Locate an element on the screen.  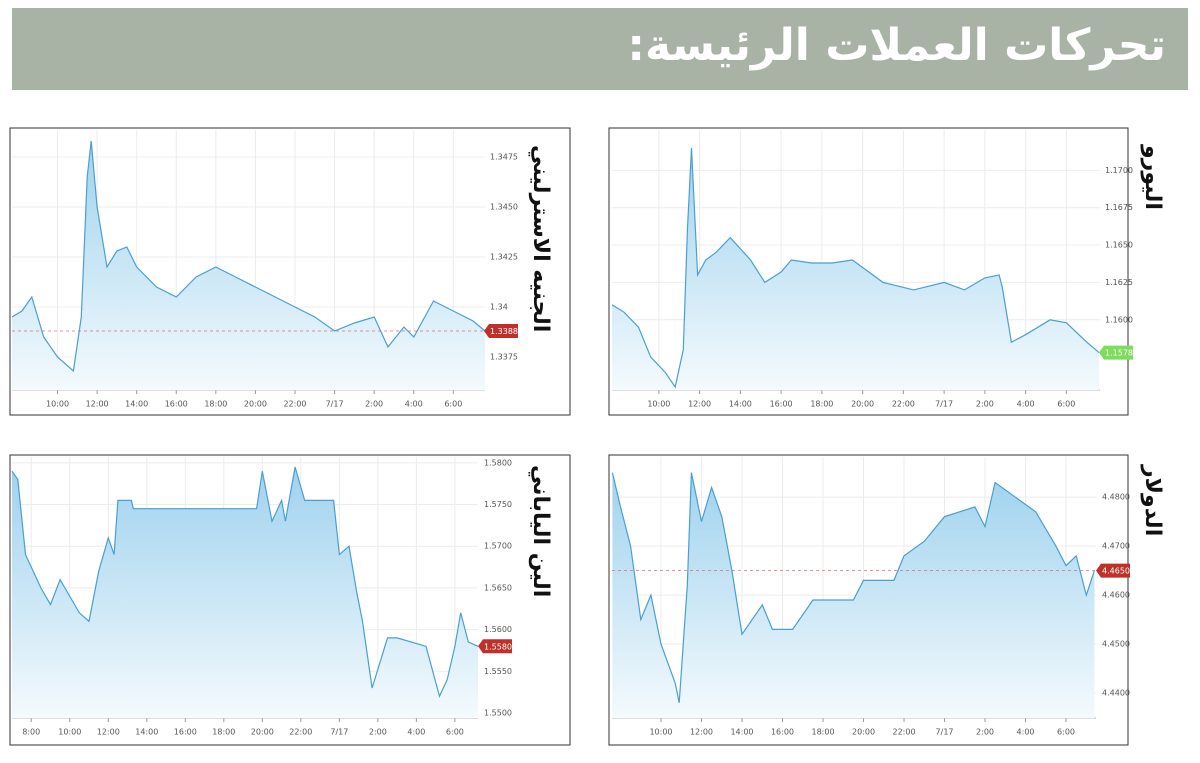
header-bar: تحركات العملات الرئيسة: is located at coordinates (600, 49).